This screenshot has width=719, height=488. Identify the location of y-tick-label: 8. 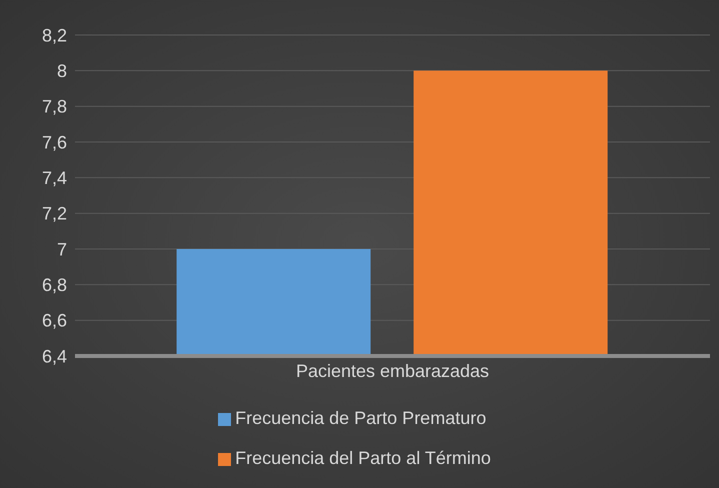
(61, 71).